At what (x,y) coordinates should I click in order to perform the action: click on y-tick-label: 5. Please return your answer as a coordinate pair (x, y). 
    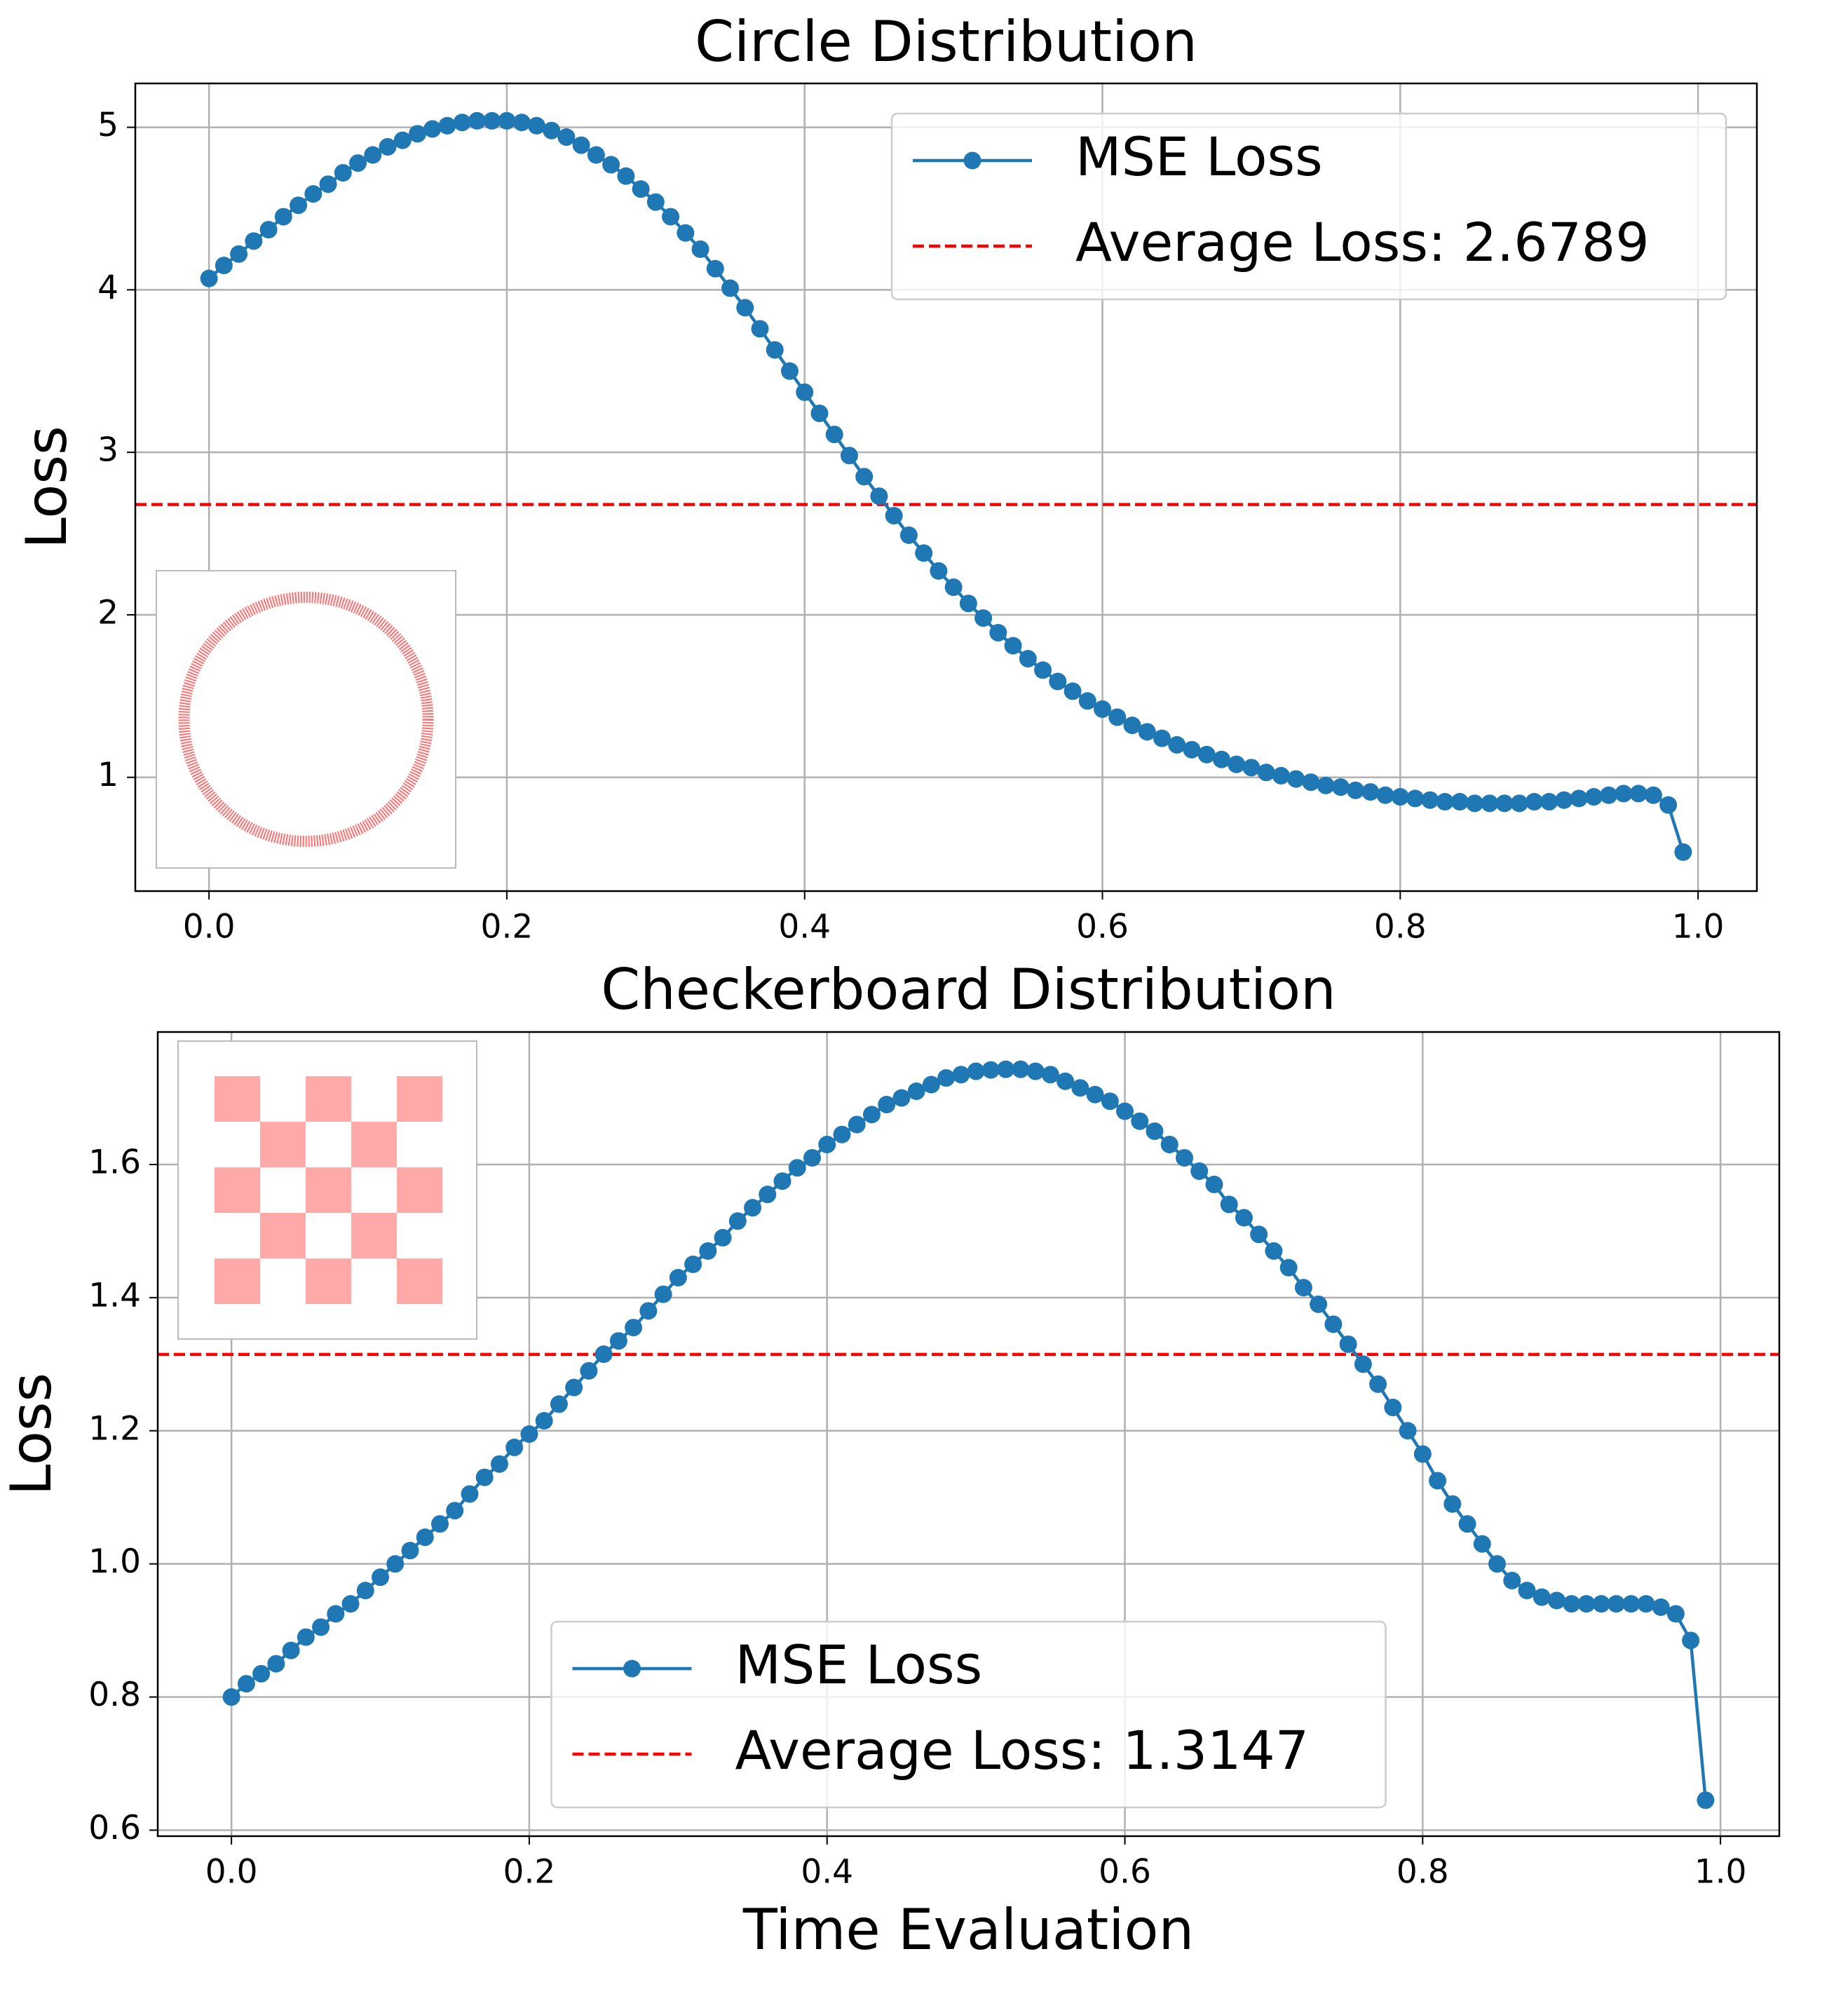
    Looking at the image, I should click on (107, 125).